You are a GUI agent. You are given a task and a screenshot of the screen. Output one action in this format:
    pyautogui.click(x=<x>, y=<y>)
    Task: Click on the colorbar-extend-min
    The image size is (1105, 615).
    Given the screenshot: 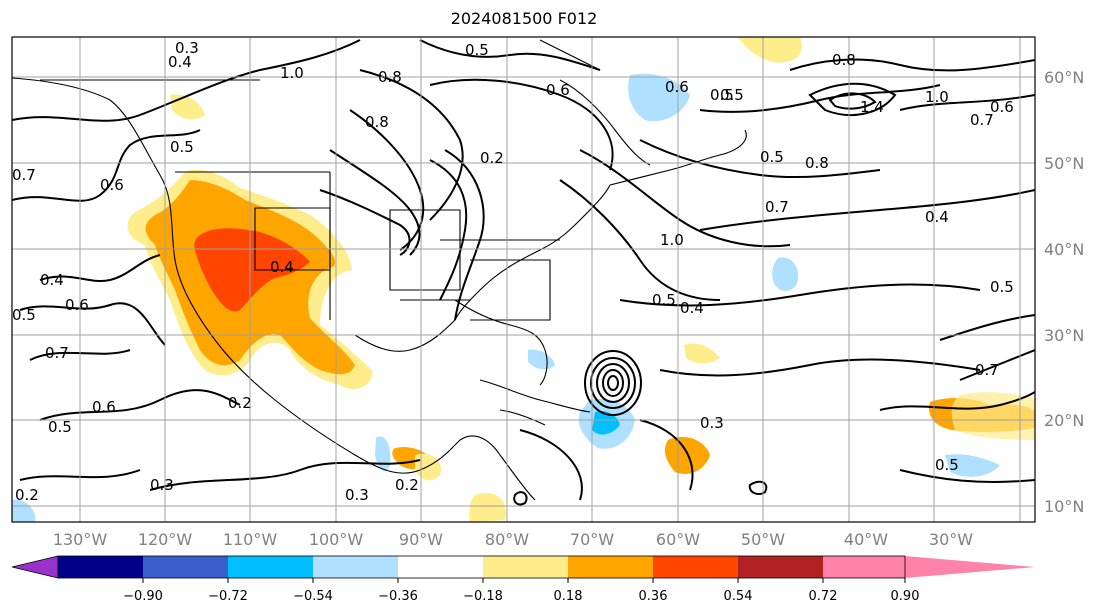 What is the action you would take?
    pyautogui.click(x=35, y=567)
    